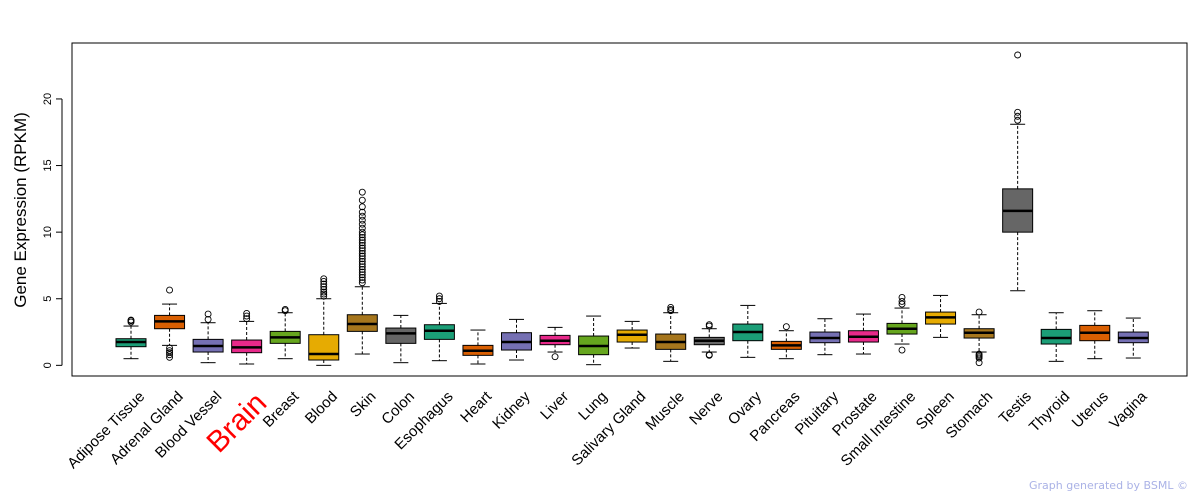 This screenshot has width=1200, height=500. What do you see at coordinates (748, 331) in the screenshot?
I see `box-ovary` at bounding box center [748, 331].